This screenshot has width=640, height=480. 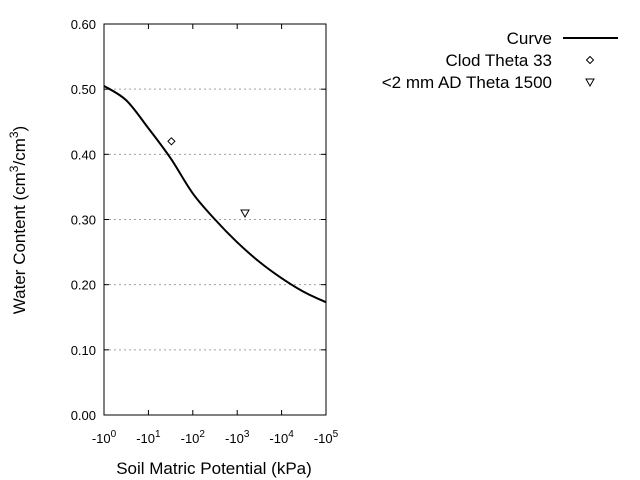 What do you see at coordinates (590, 83) in the screenshot?
I see `legend-marker-triangle-down` at bounding box center [590, 83].